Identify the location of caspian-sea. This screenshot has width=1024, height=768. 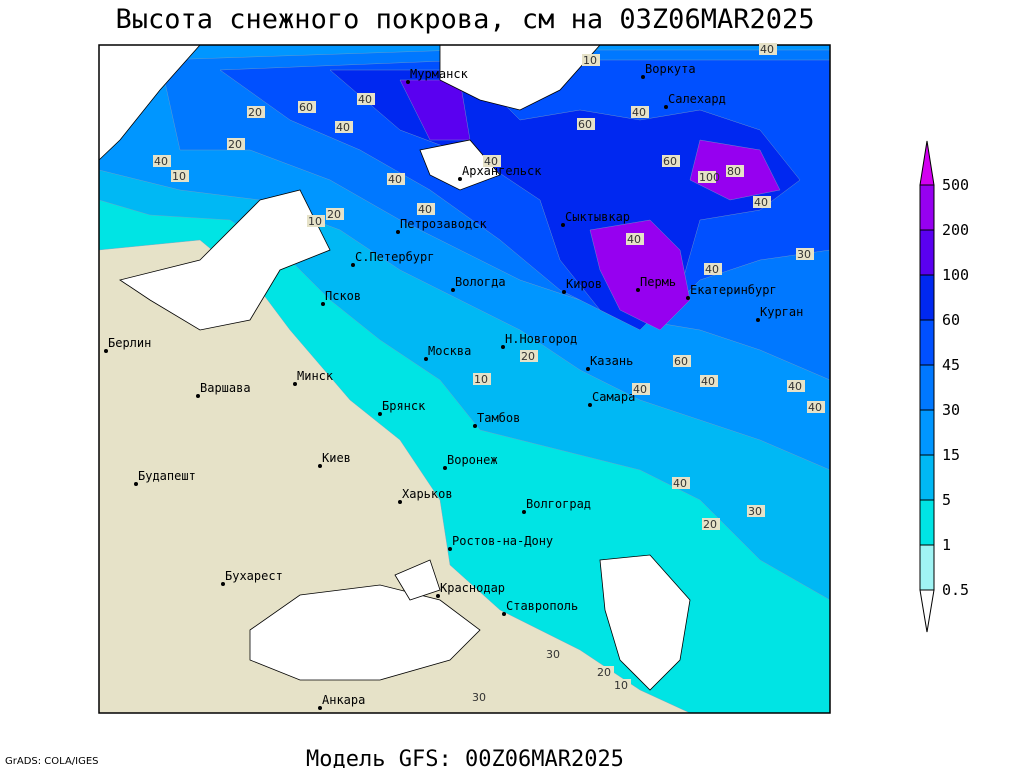
(645, 622).